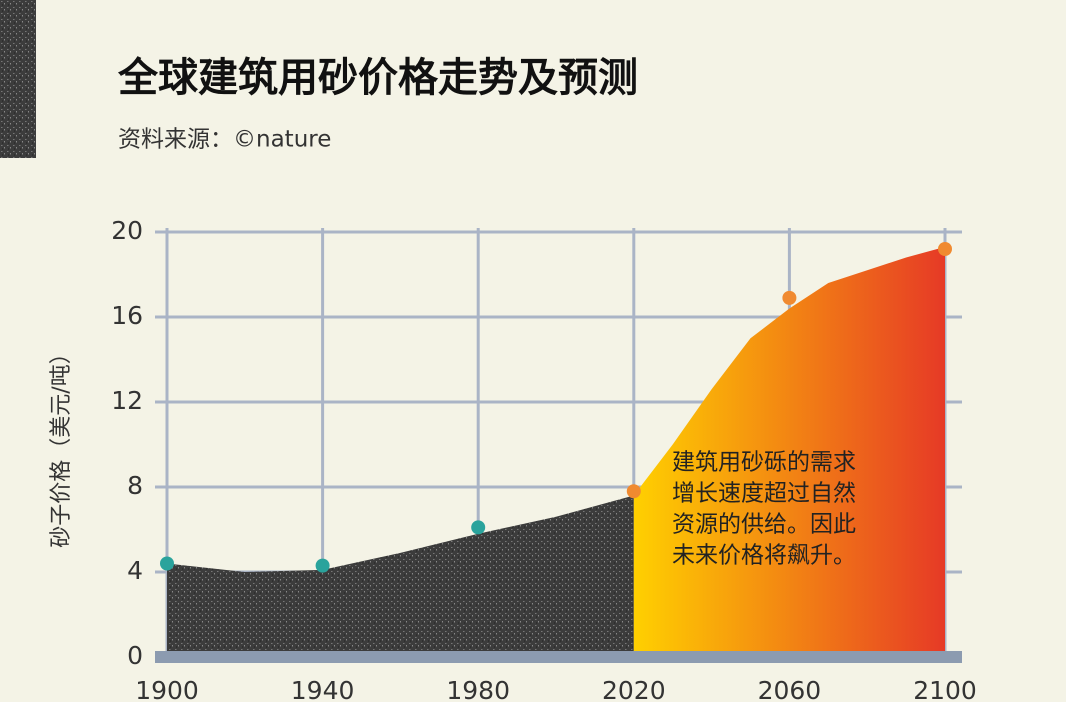  Describe the element at coordinates (135, 655) in the screenshot. I see `y-tick-label: 0` at that location.